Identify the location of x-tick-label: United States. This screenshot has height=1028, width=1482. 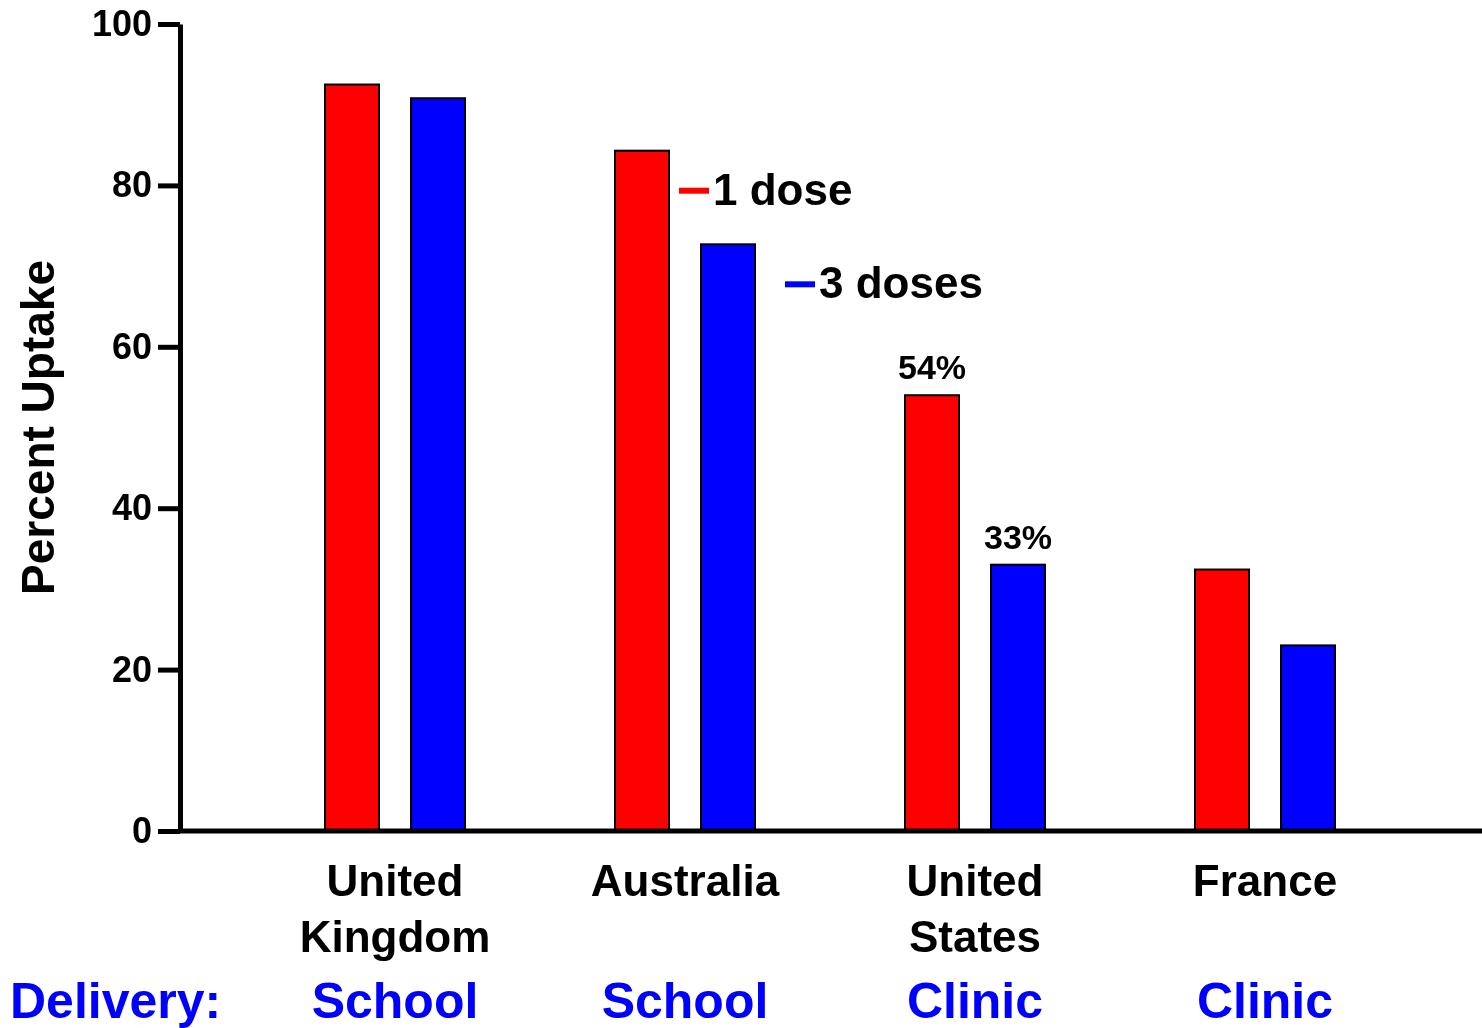
(975, 908).